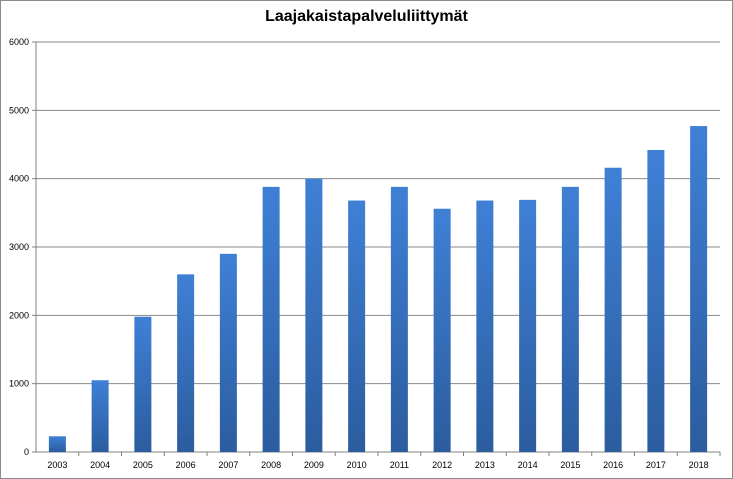 Image resolution: width=733 pixels, height=479 pixels. I want to click on x-tick-label: 2006, so click(186, 465).